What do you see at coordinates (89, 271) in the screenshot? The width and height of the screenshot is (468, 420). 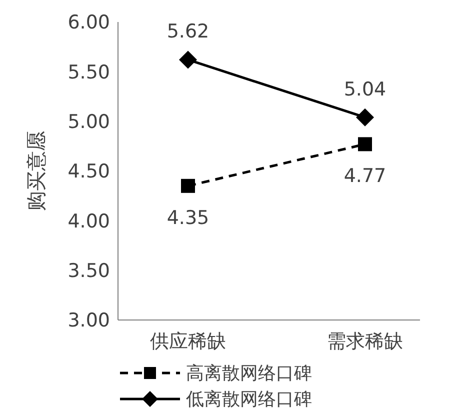 I see `y-tick-label: 3.50` at bounding box center [89, 271].